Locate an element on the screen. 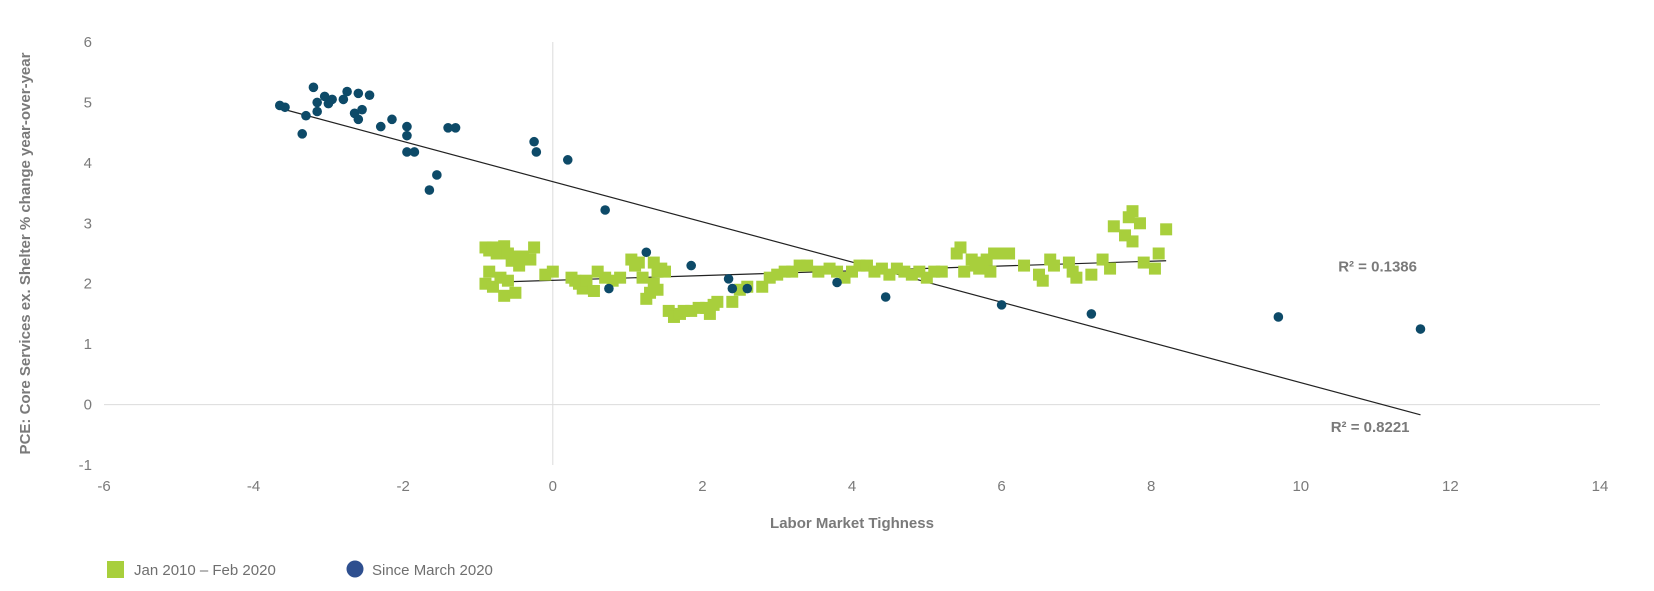  y-tick-label: 4 is located at coordinates (88, 163).